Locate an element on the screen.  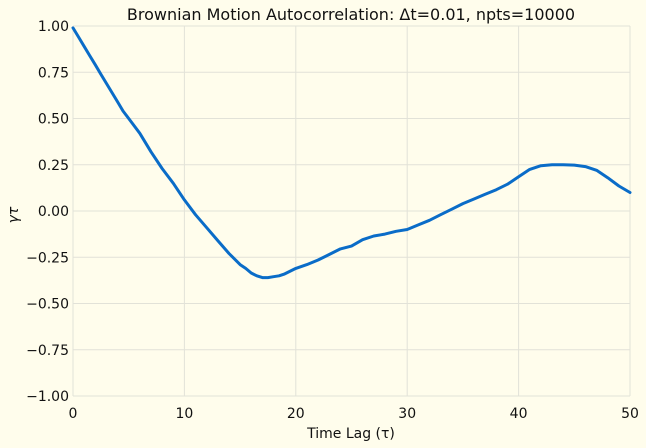
y-axis-label: γτ is located at coordinates (14, 214).